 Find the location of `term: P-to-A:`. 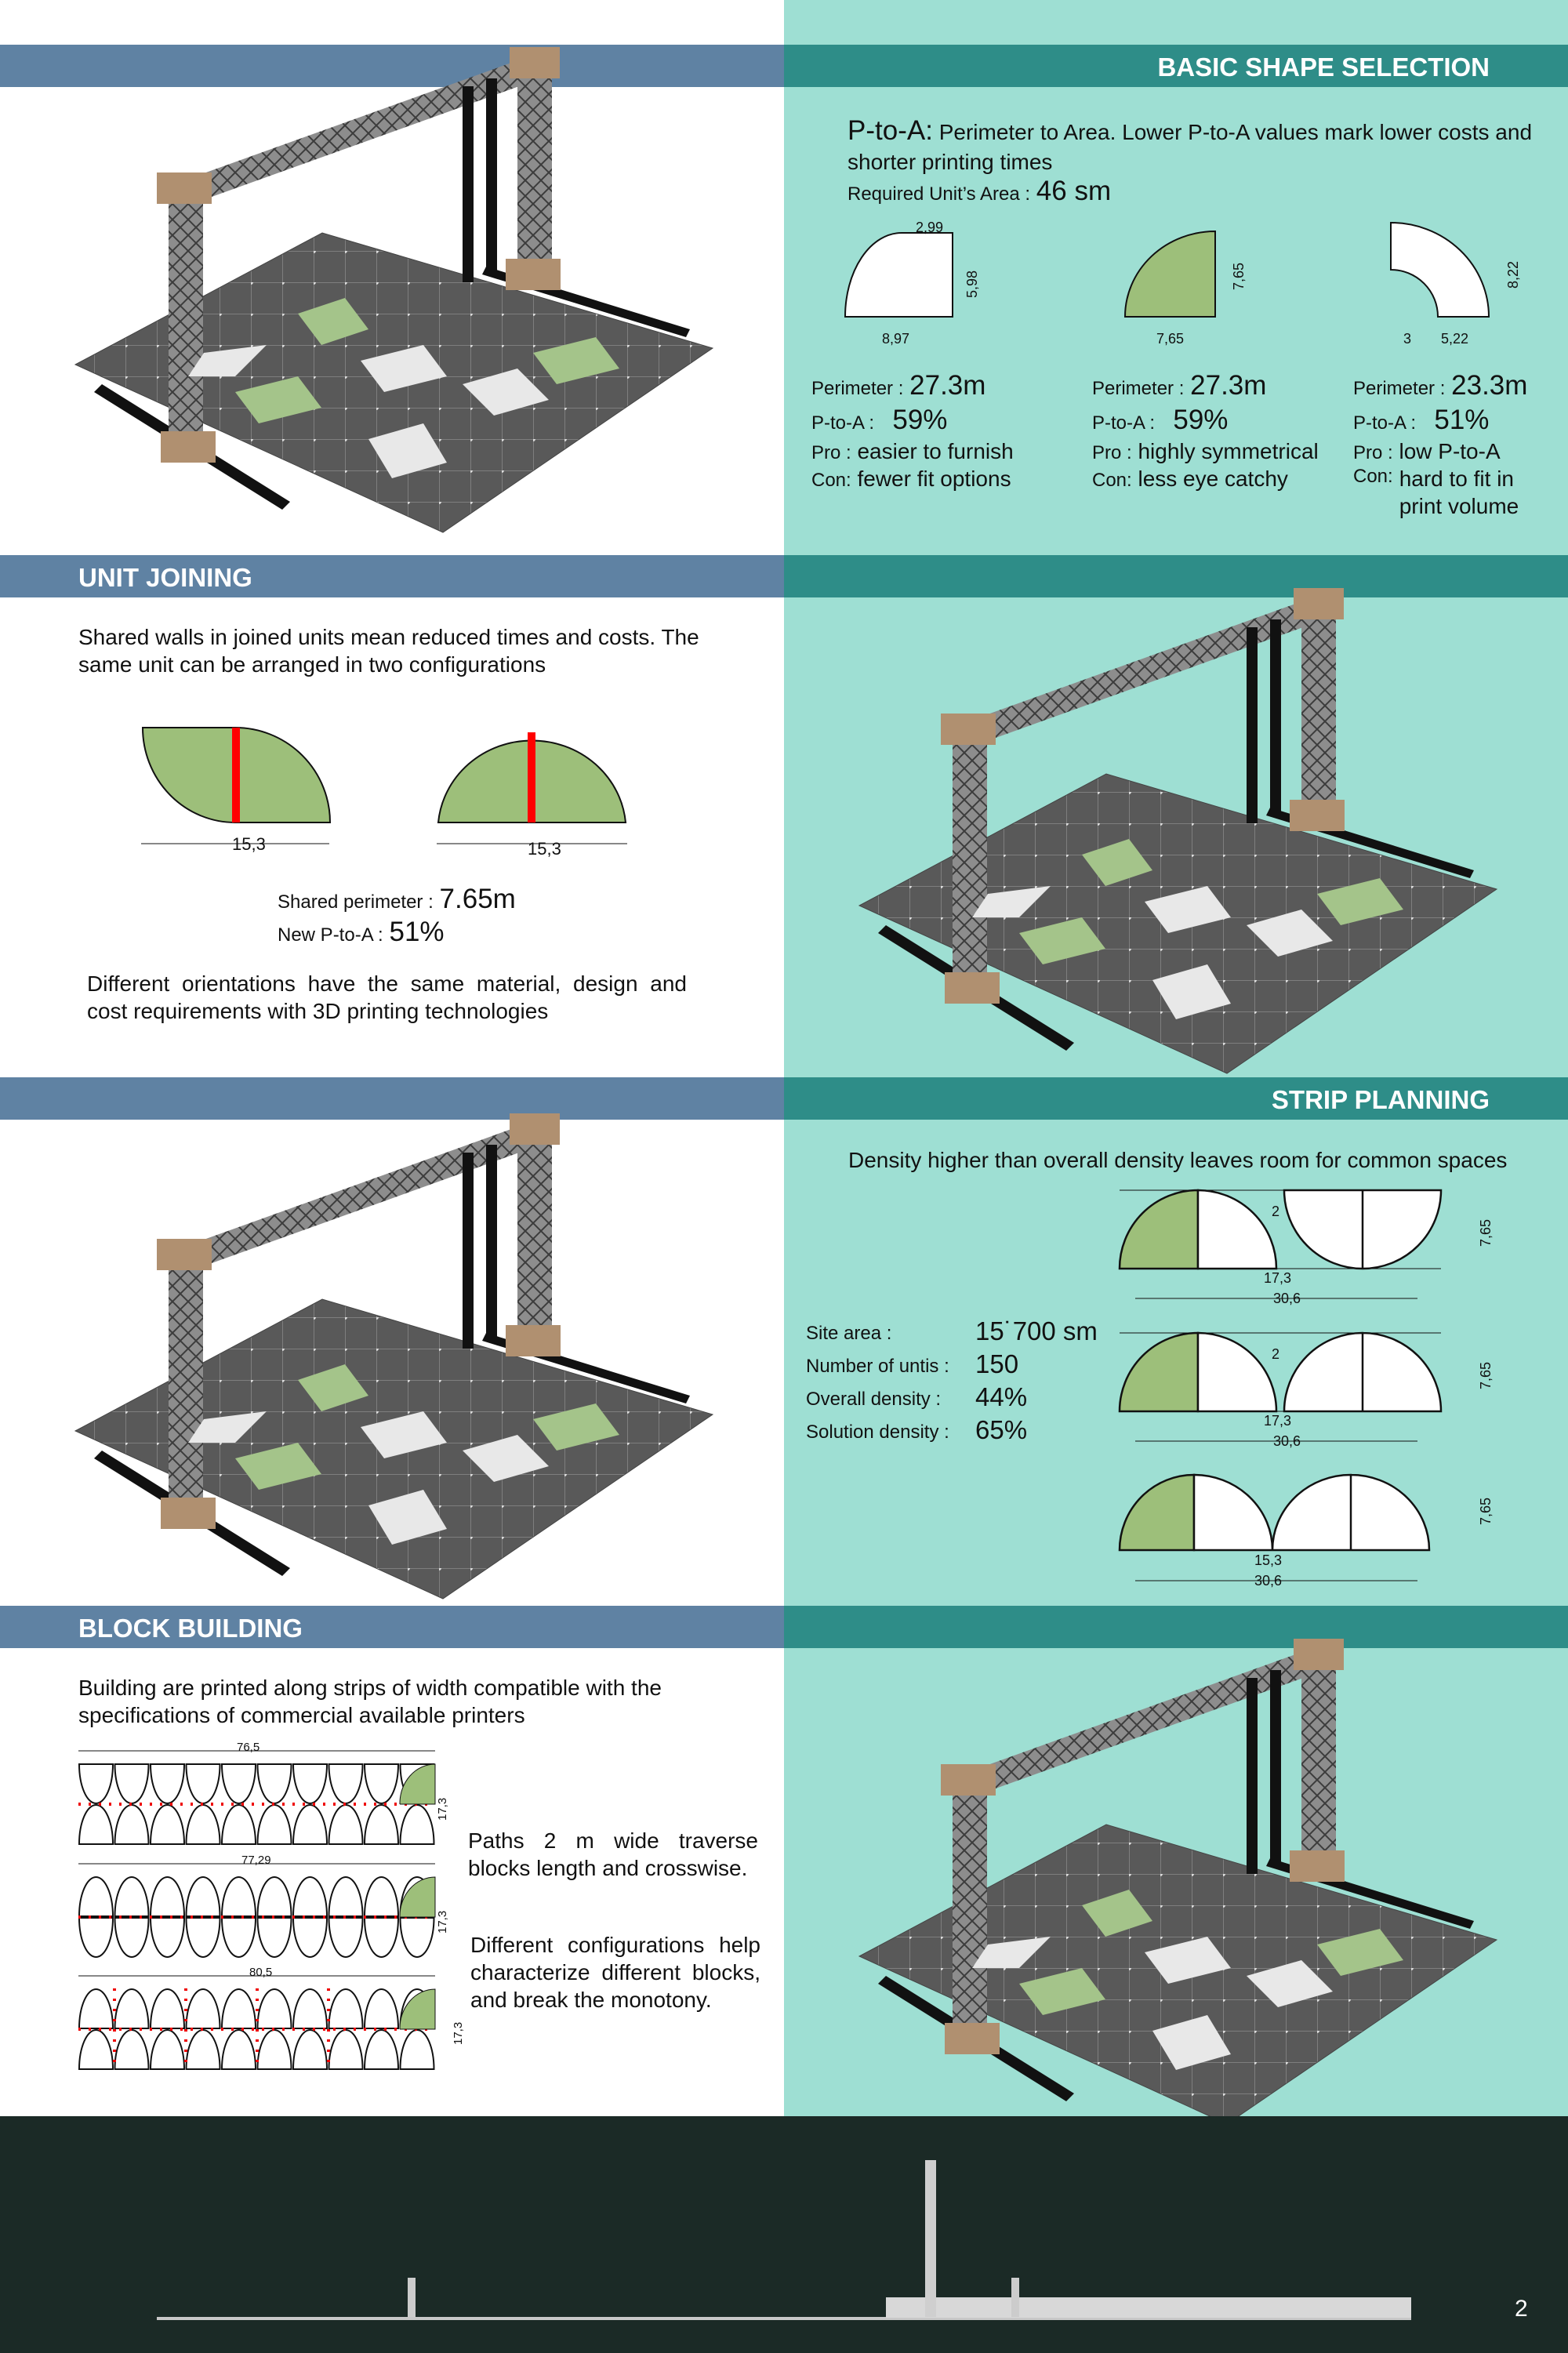

term: P-to-A: is located at coordinates (890, 130).